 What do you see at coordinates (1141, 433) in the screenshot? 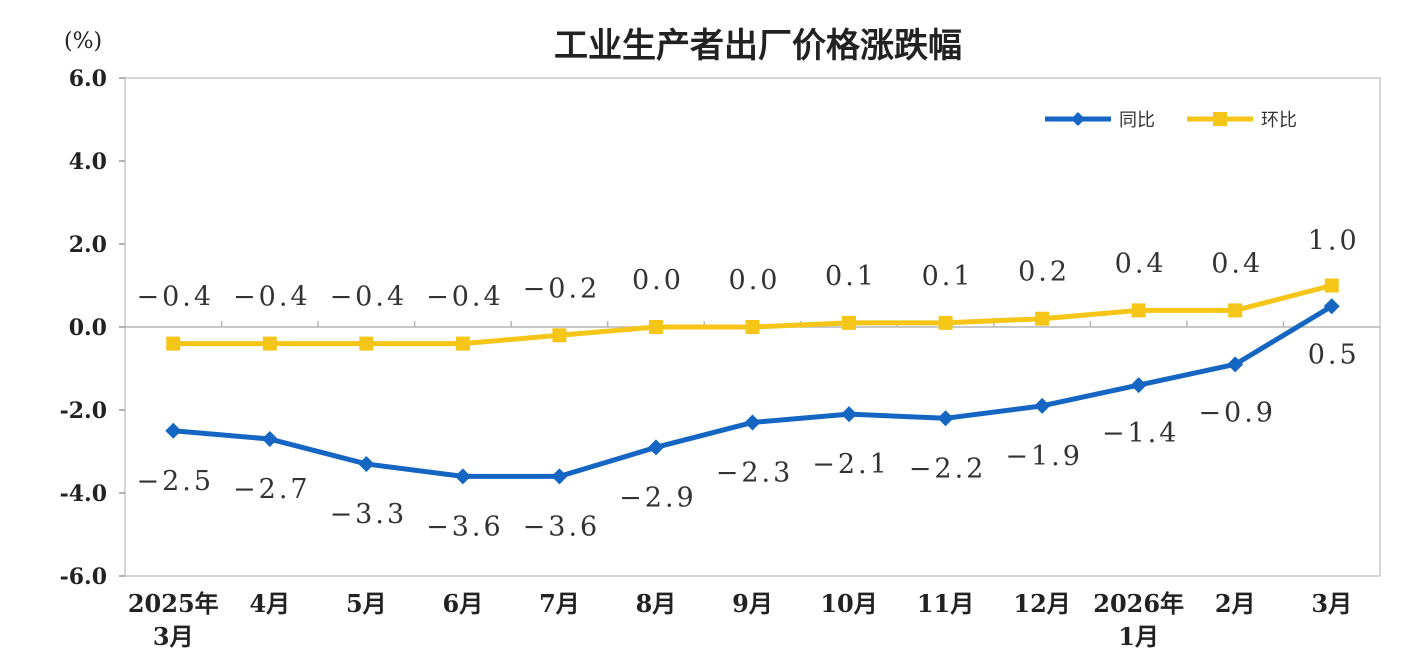
I see `data-label-yoy: −1.4` at bounding box center [1141, 433].